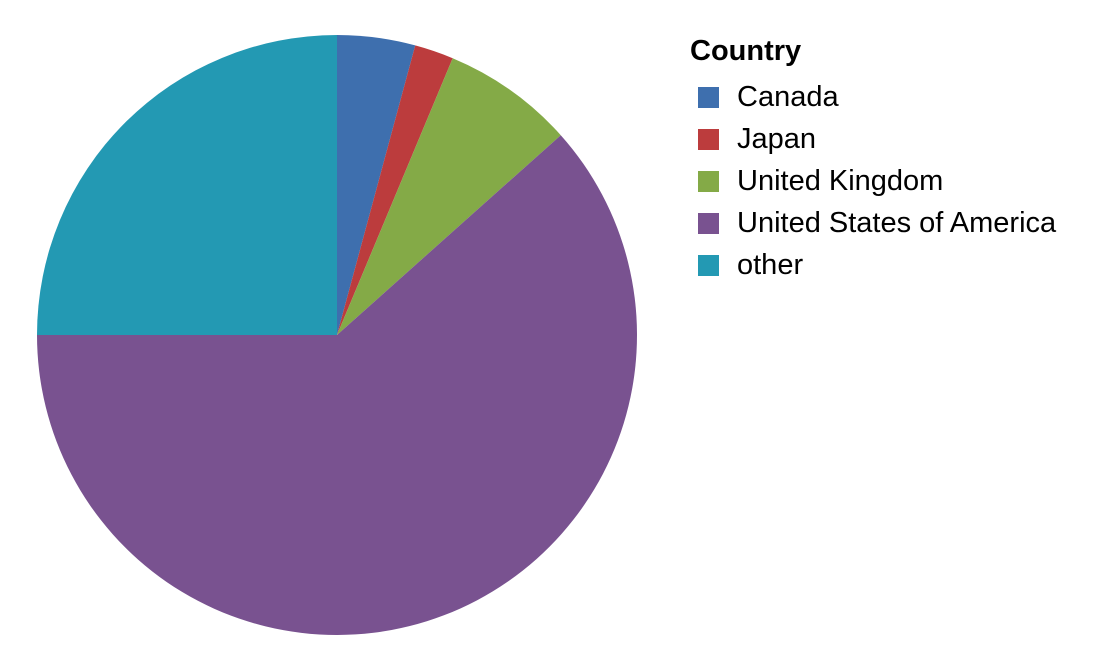 Image resolution: width=1120 pixels, height=647 pixels. What do you see at coordinates (708, 265) in the screenshot?
I see `legend-swatch-other` at bounding box center [708, 265].